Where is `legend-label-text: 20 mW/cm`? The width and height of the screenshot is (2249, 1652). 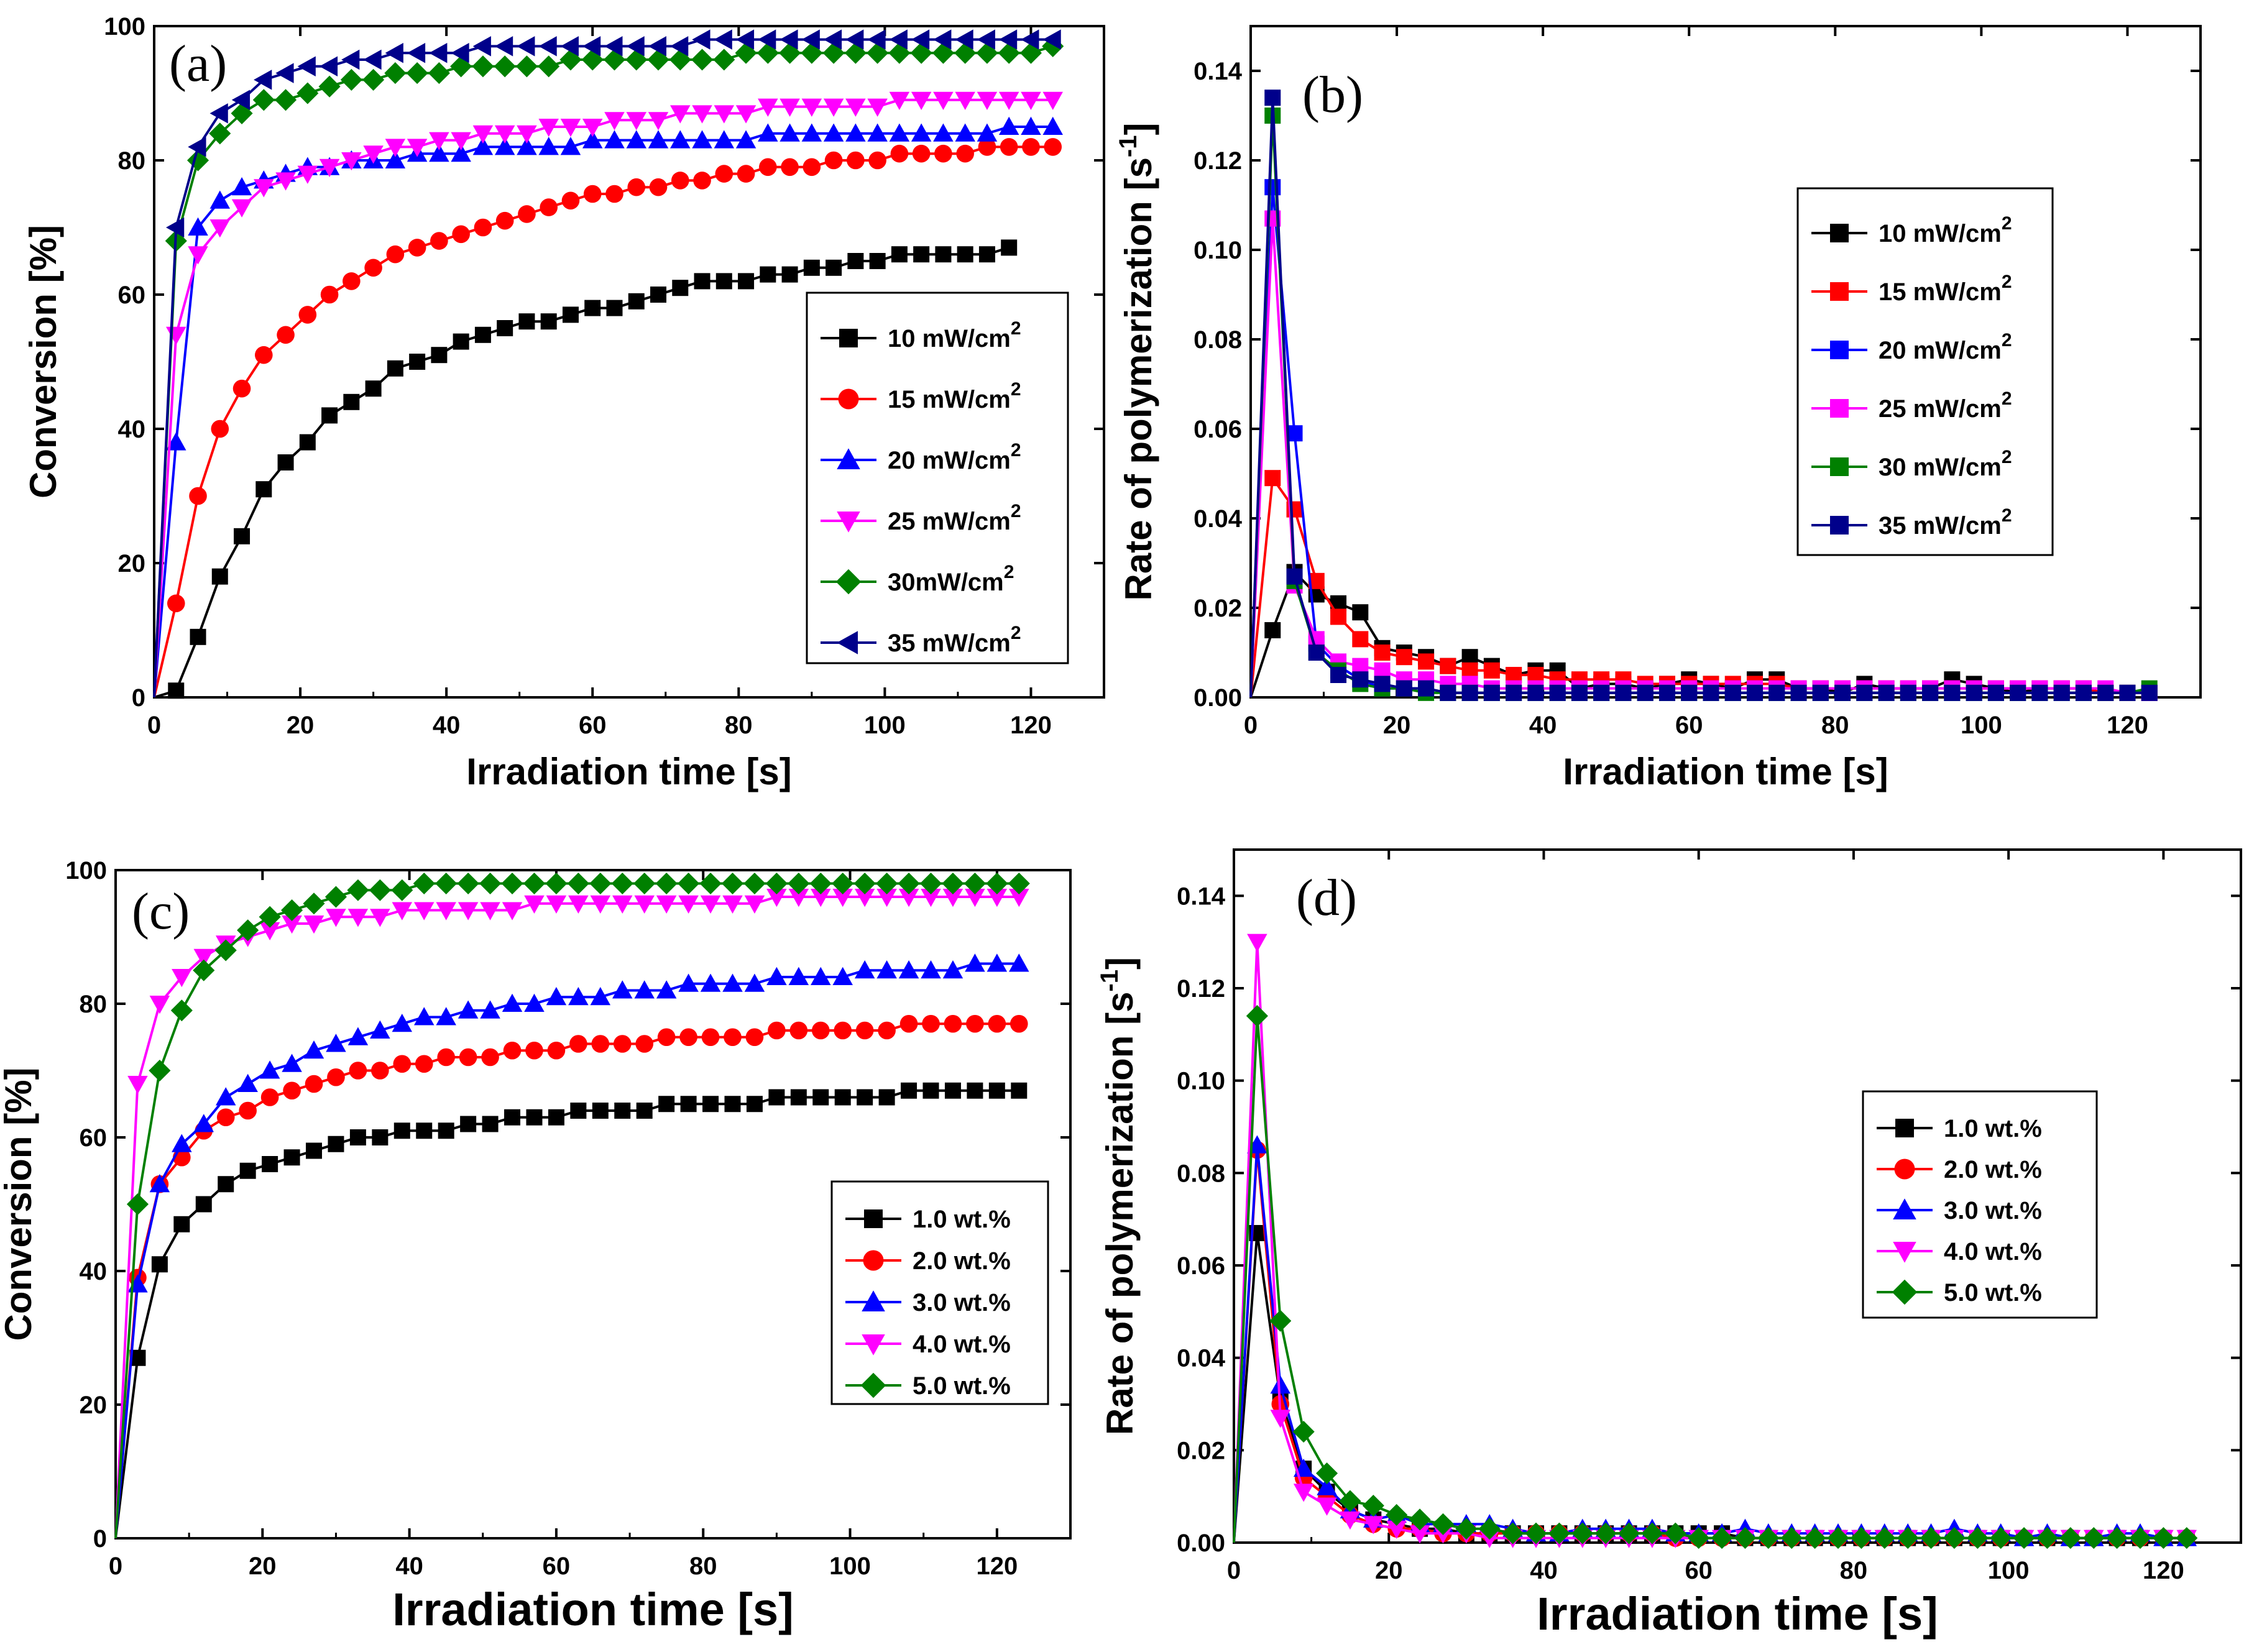 legend-label-text: 20 mW/cm is located at coordinates (1940, 350).